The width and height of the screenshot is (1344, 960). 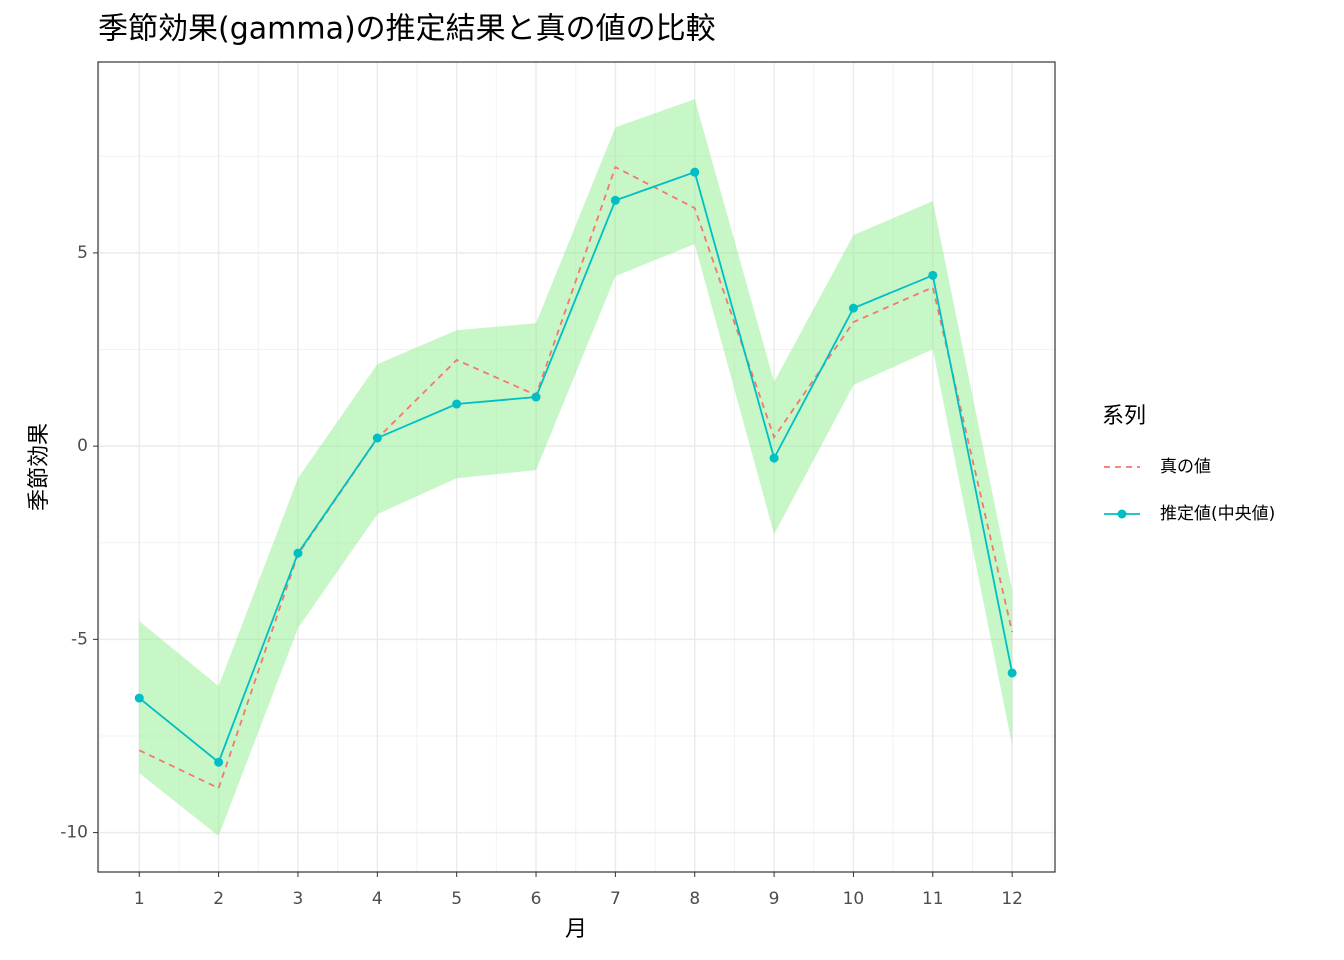 I want to click on legend-label: 真の値, so click(x=1185, y=467).